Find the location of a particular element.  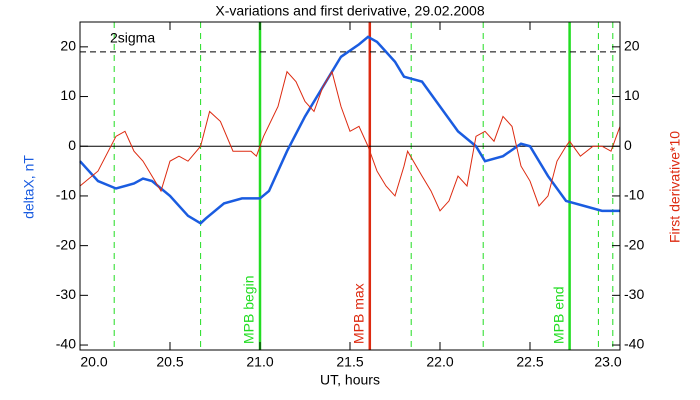

y-tick-label: -40 is located at coordinates (66, 344).